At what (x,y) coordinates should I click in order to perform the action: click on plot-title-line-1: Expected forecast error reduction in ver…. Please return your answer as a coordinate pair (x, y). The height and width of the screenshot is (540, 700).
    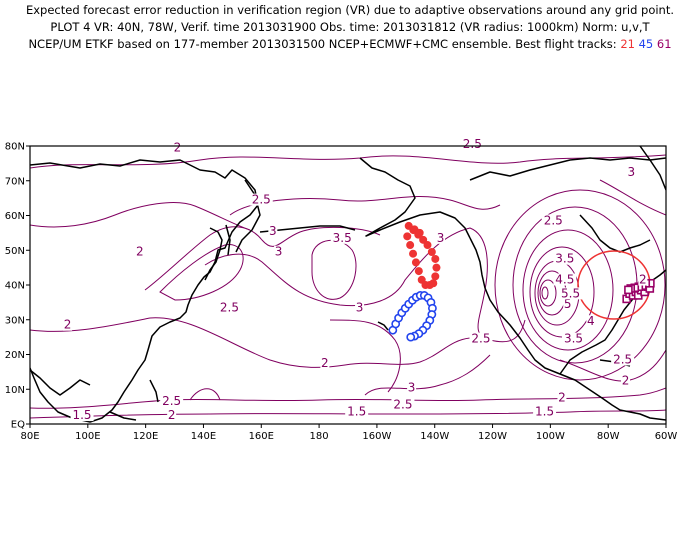
    Looking at the image, I should click on (350, 10).